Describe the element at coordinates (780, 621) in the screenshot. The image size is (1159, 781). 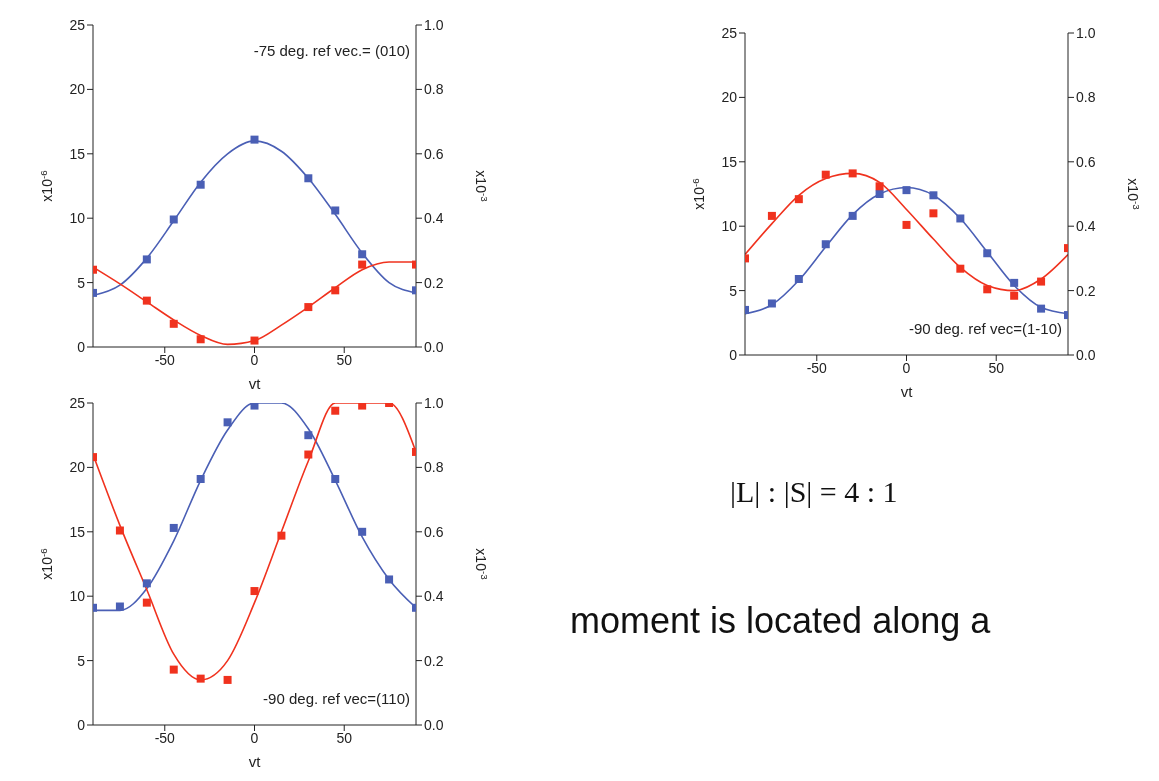
I see `text: moment is located along a` at that location.